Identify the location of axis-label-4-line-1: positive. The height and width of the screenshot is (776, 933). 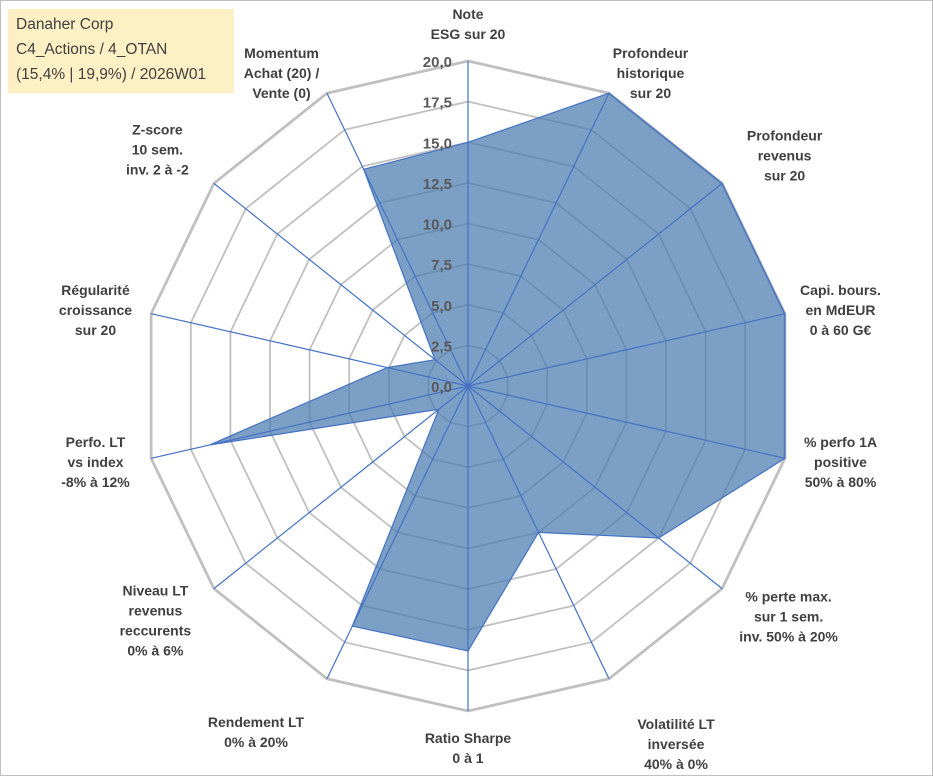
(840, 462).